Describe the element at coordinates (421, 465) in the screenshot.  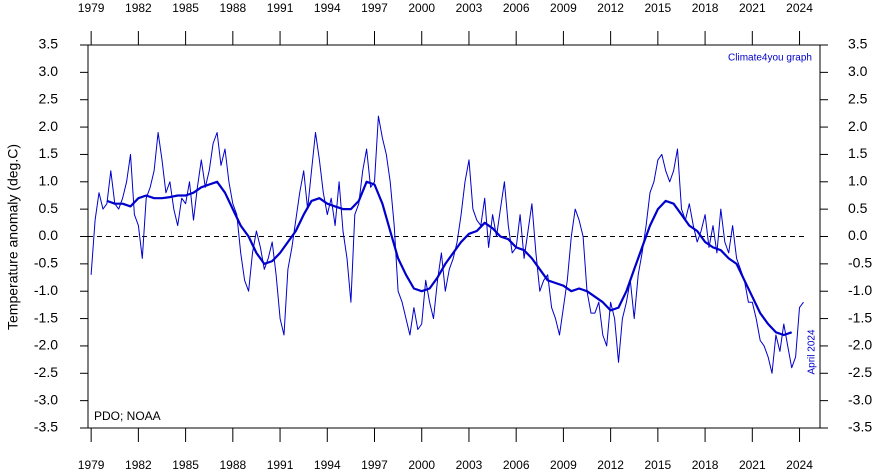
I see `x-tick-label: 2000` at that location.